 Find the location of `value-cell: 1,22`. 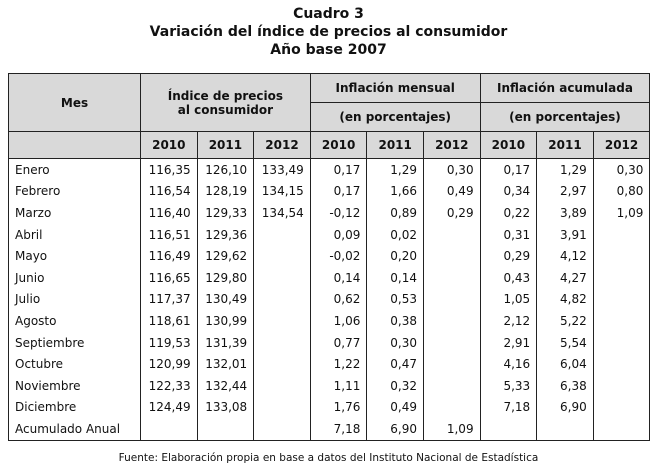

value-cell: 1,22 is located at coordinates (338, 364).